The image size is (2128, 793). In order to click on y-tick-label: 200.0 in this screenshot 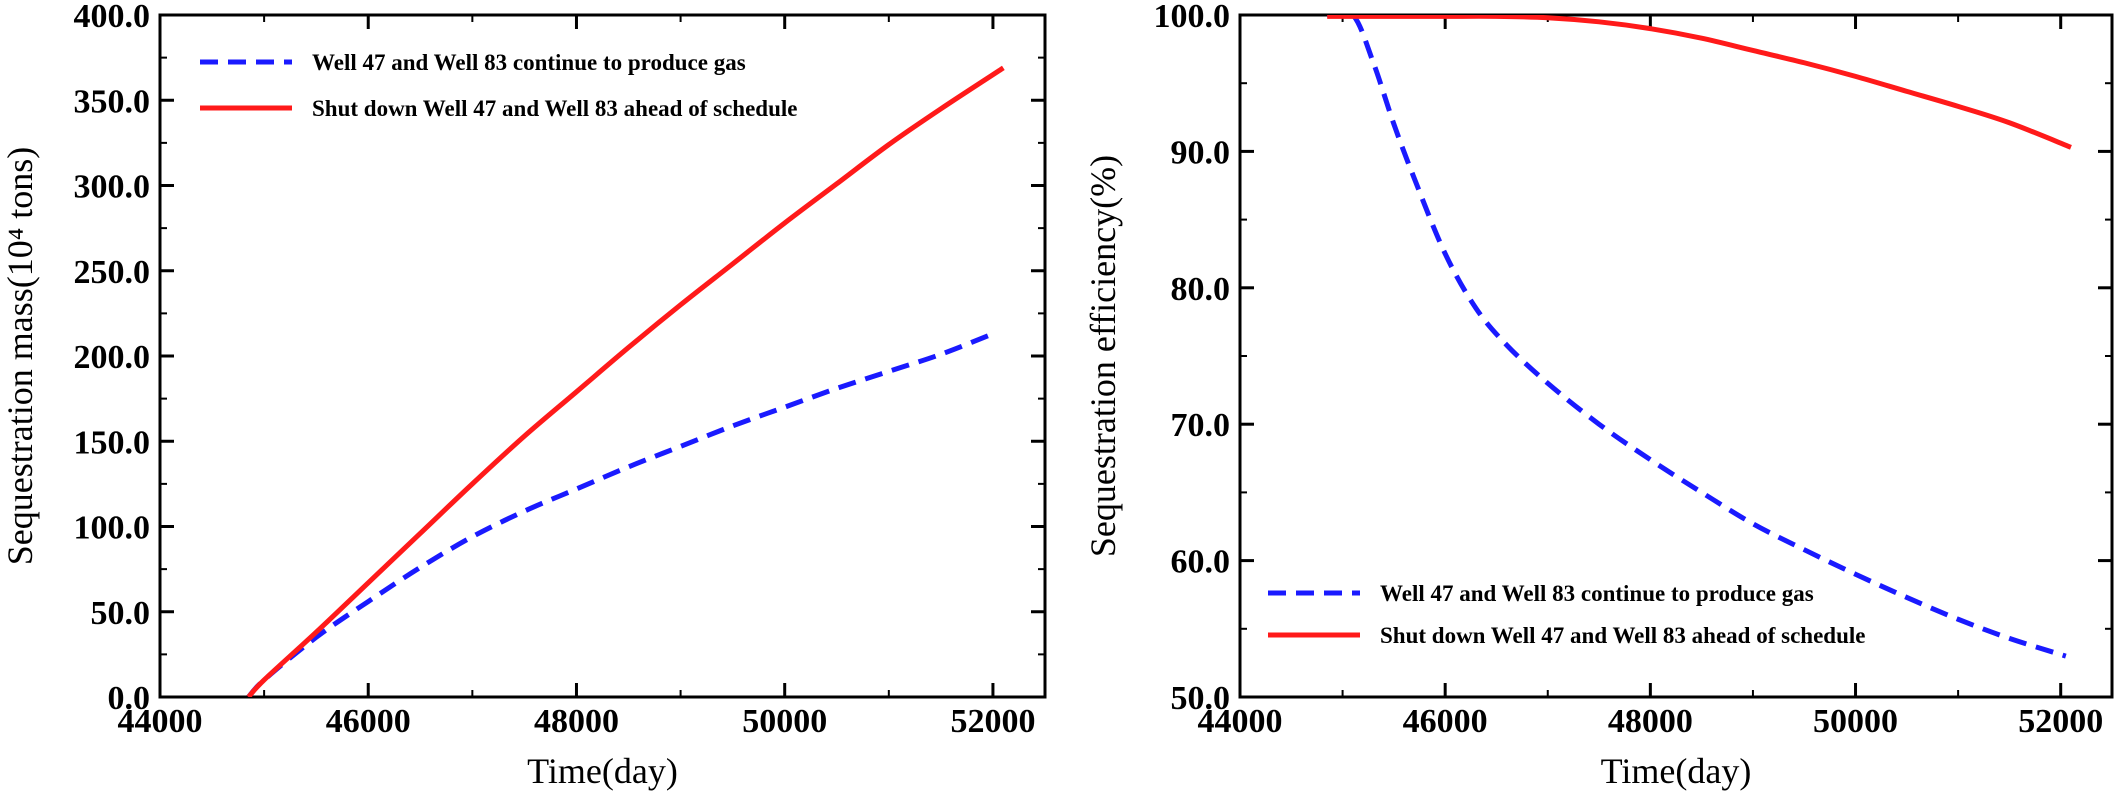, I will do `click(112, 357)`.